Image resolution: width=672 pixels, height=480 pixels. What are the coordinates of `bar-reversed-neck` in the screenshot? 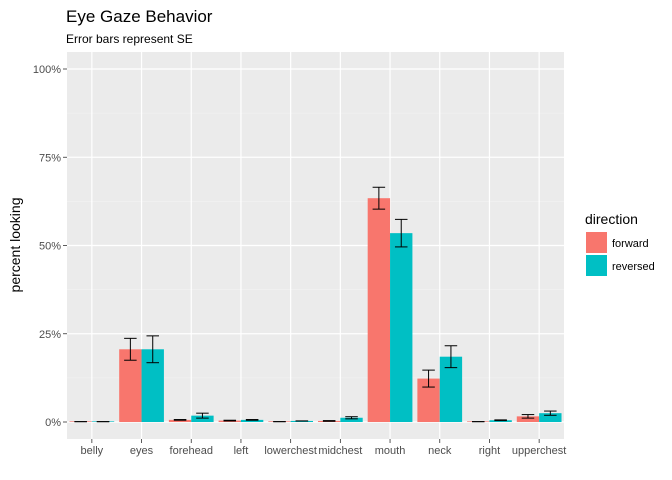 It's located at (451, 389).